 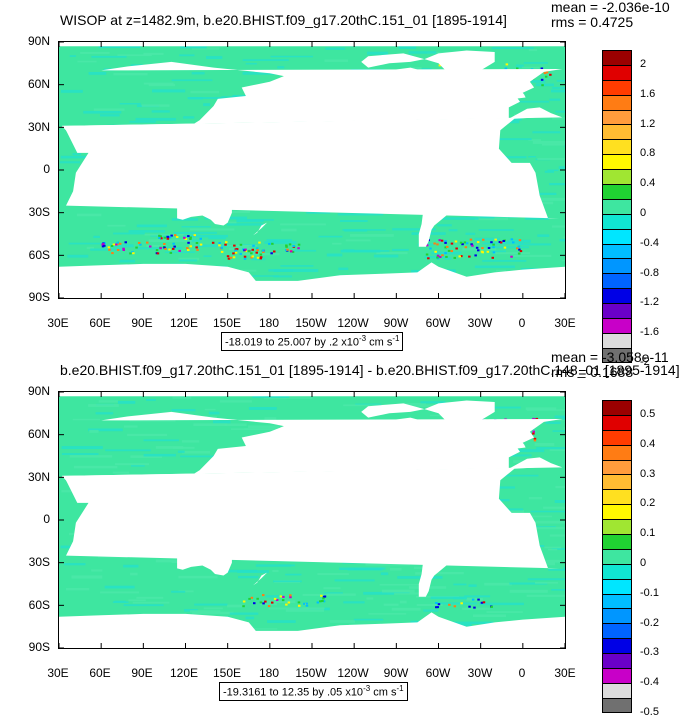 I want to click on colorbar-label: 0.3, so click(x=647, y=474).